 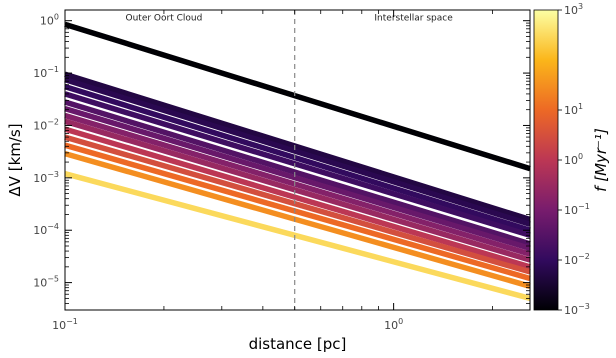 What do you see at coordinates (601, 160) in the screenshot?
I see `colorbar-label: f [Myr⁻¹]` at bounding box center [601, 160].